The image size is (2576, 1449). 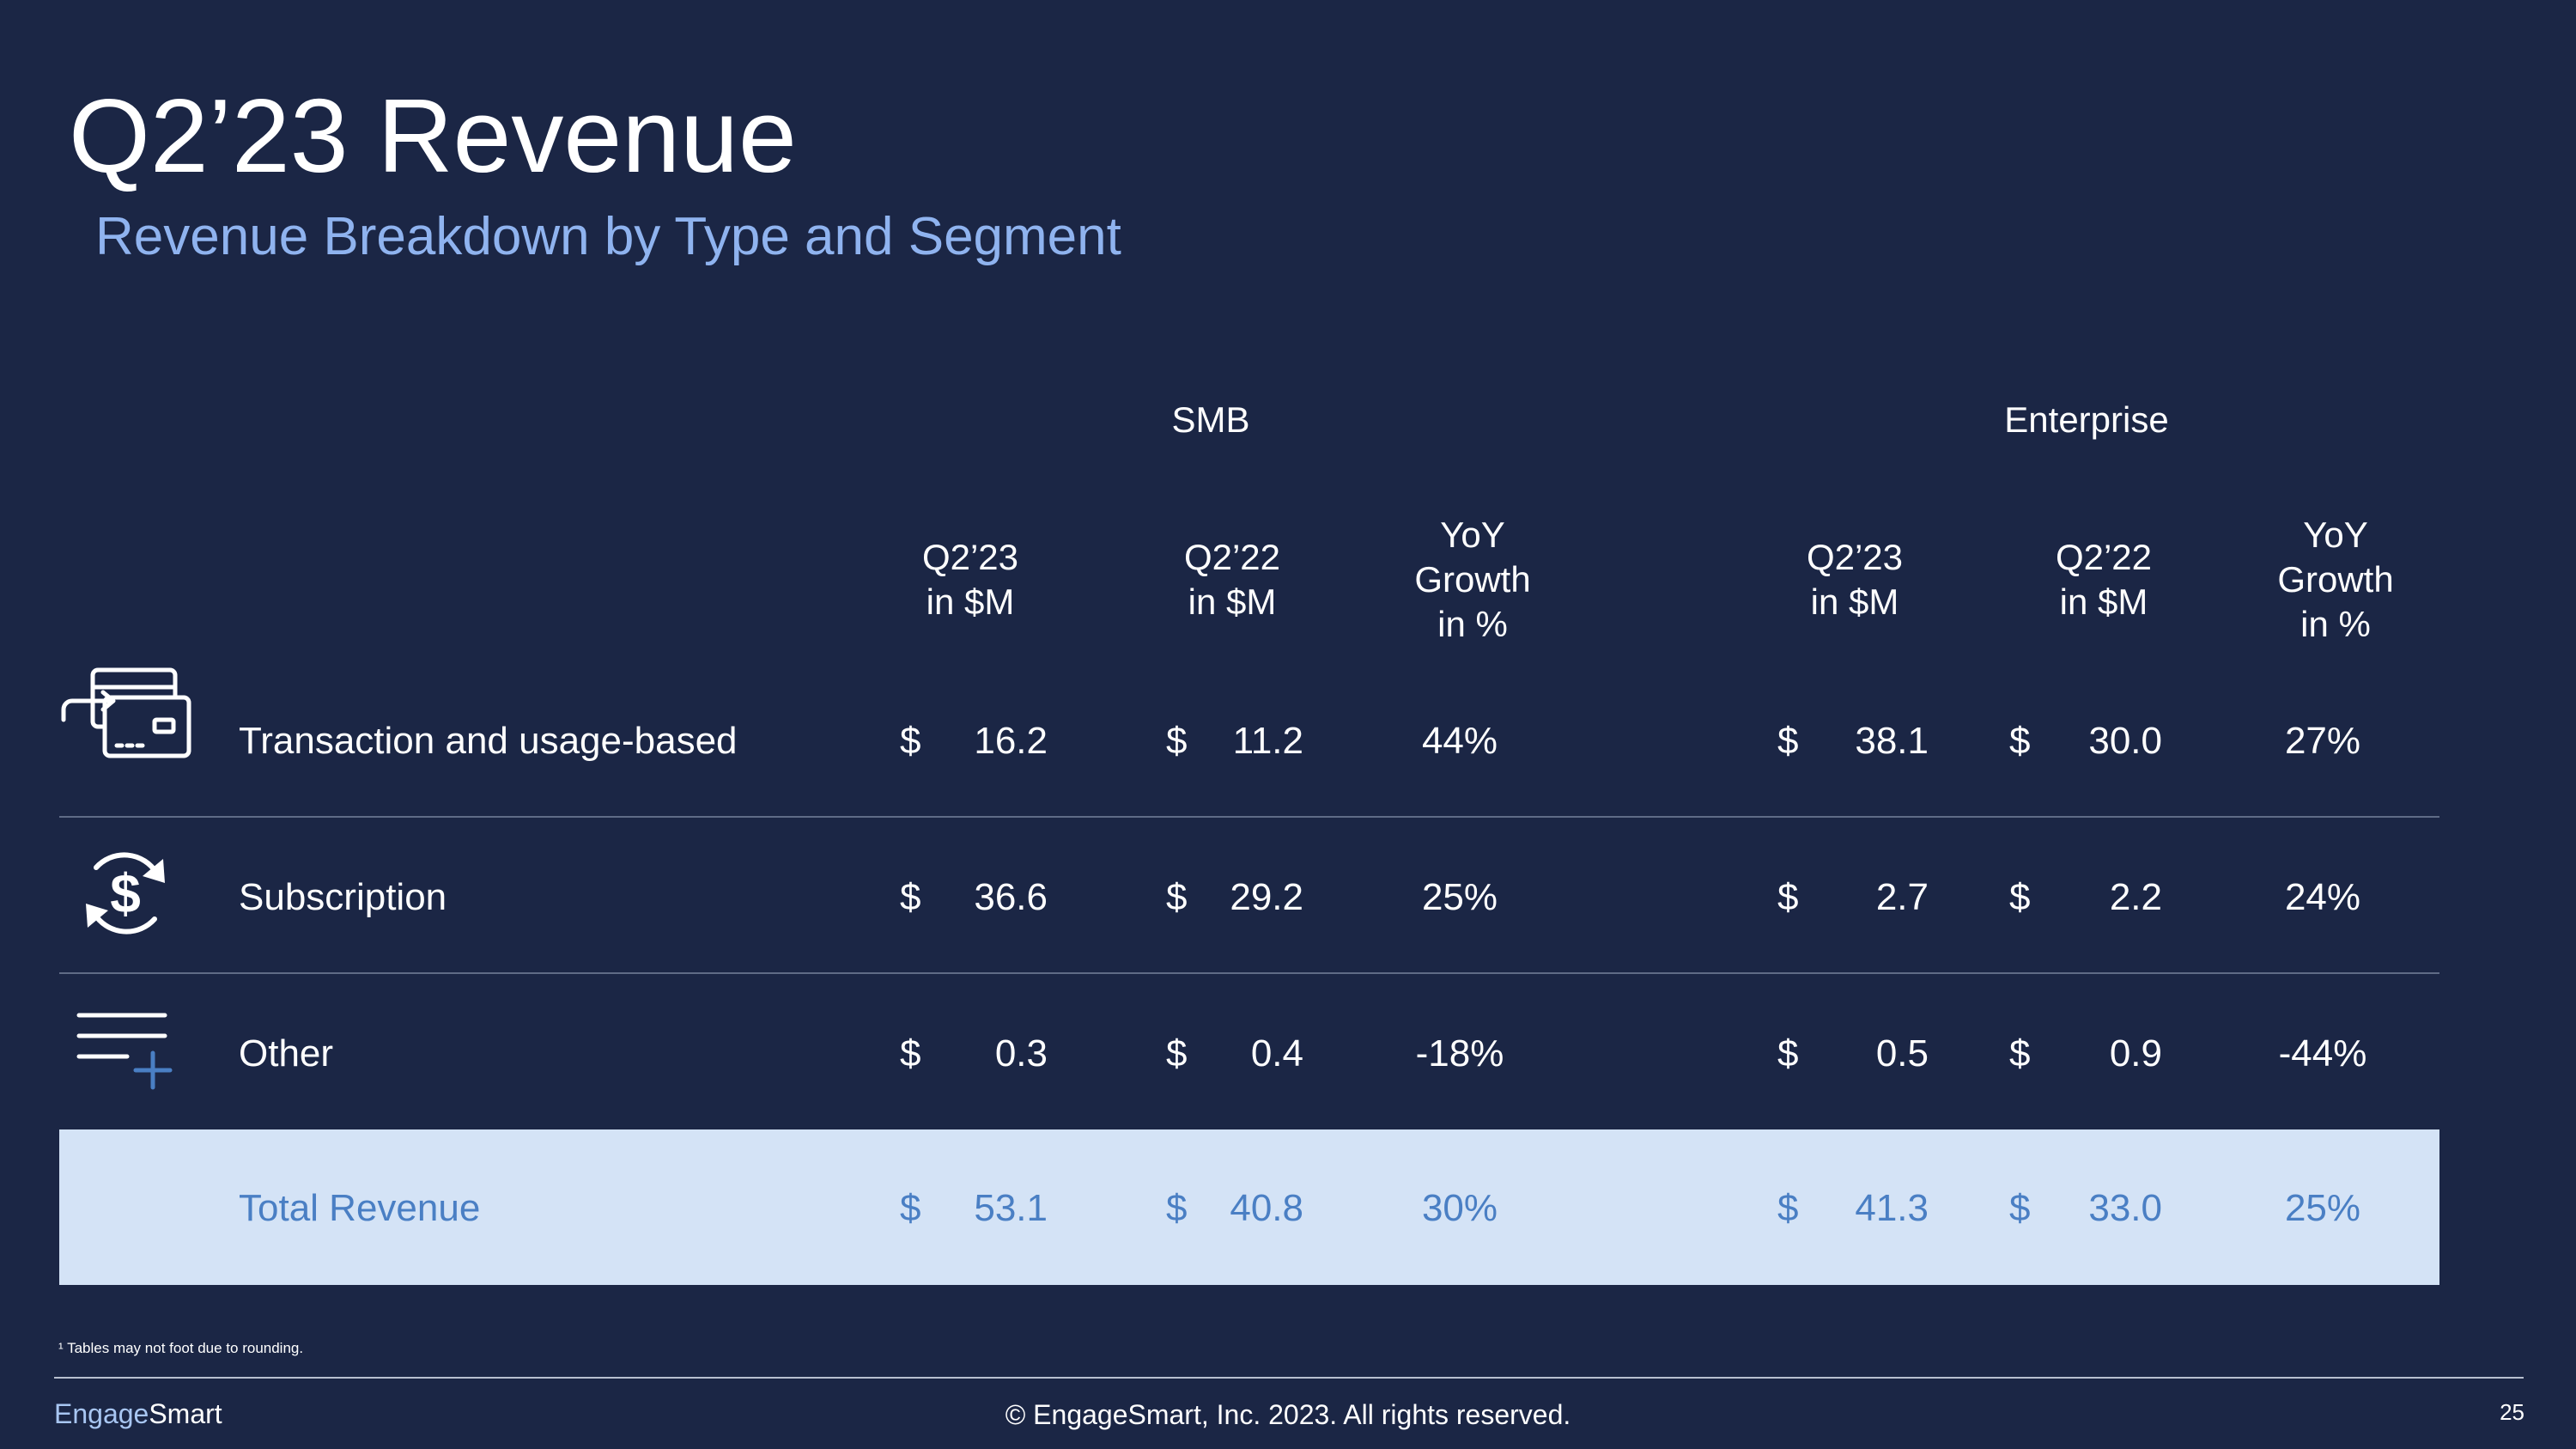 What do you see at coordinates (2135, 1053) in the screenshot?
I see `cell-ent-q222: 0.9` at bounding box center [2135, 1053].